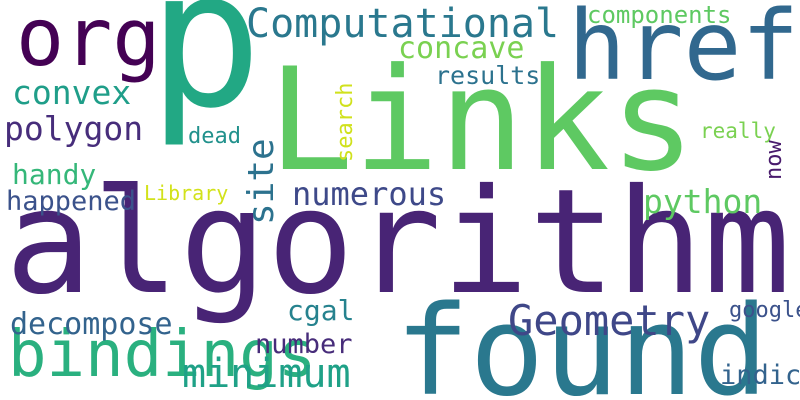 Image resolution: width=800 pixels, height=400 pixels. I want to click on word-geometry: minimum, so click(266, 374).